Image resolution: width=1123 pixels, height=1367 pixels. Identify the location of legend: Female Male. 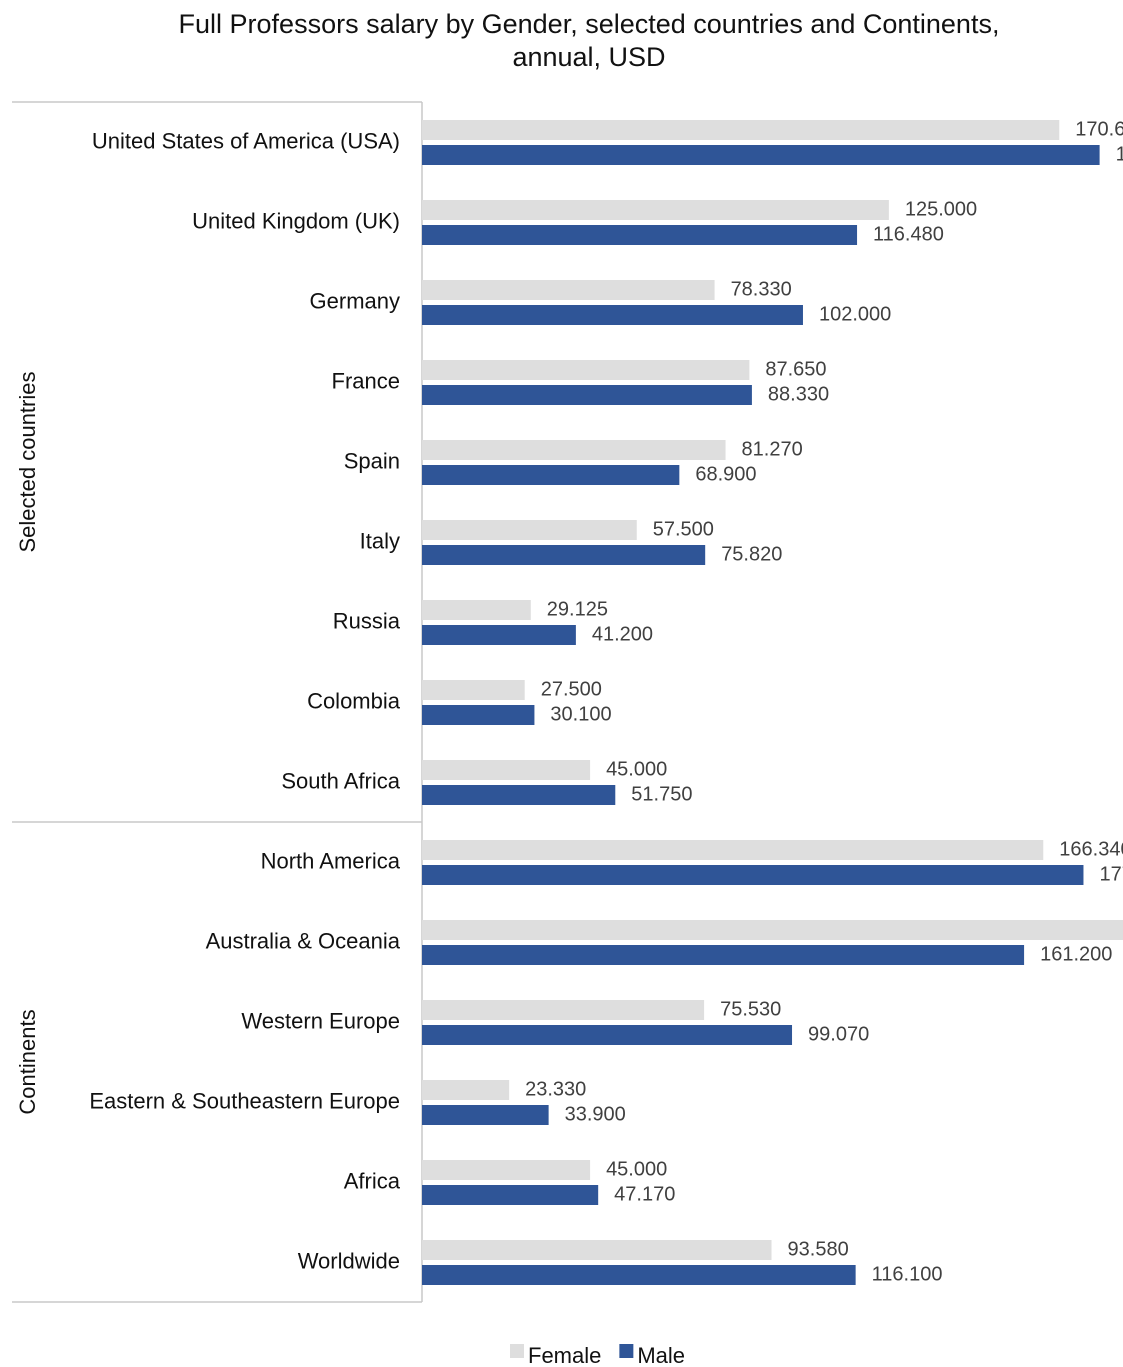
(597, 1355).